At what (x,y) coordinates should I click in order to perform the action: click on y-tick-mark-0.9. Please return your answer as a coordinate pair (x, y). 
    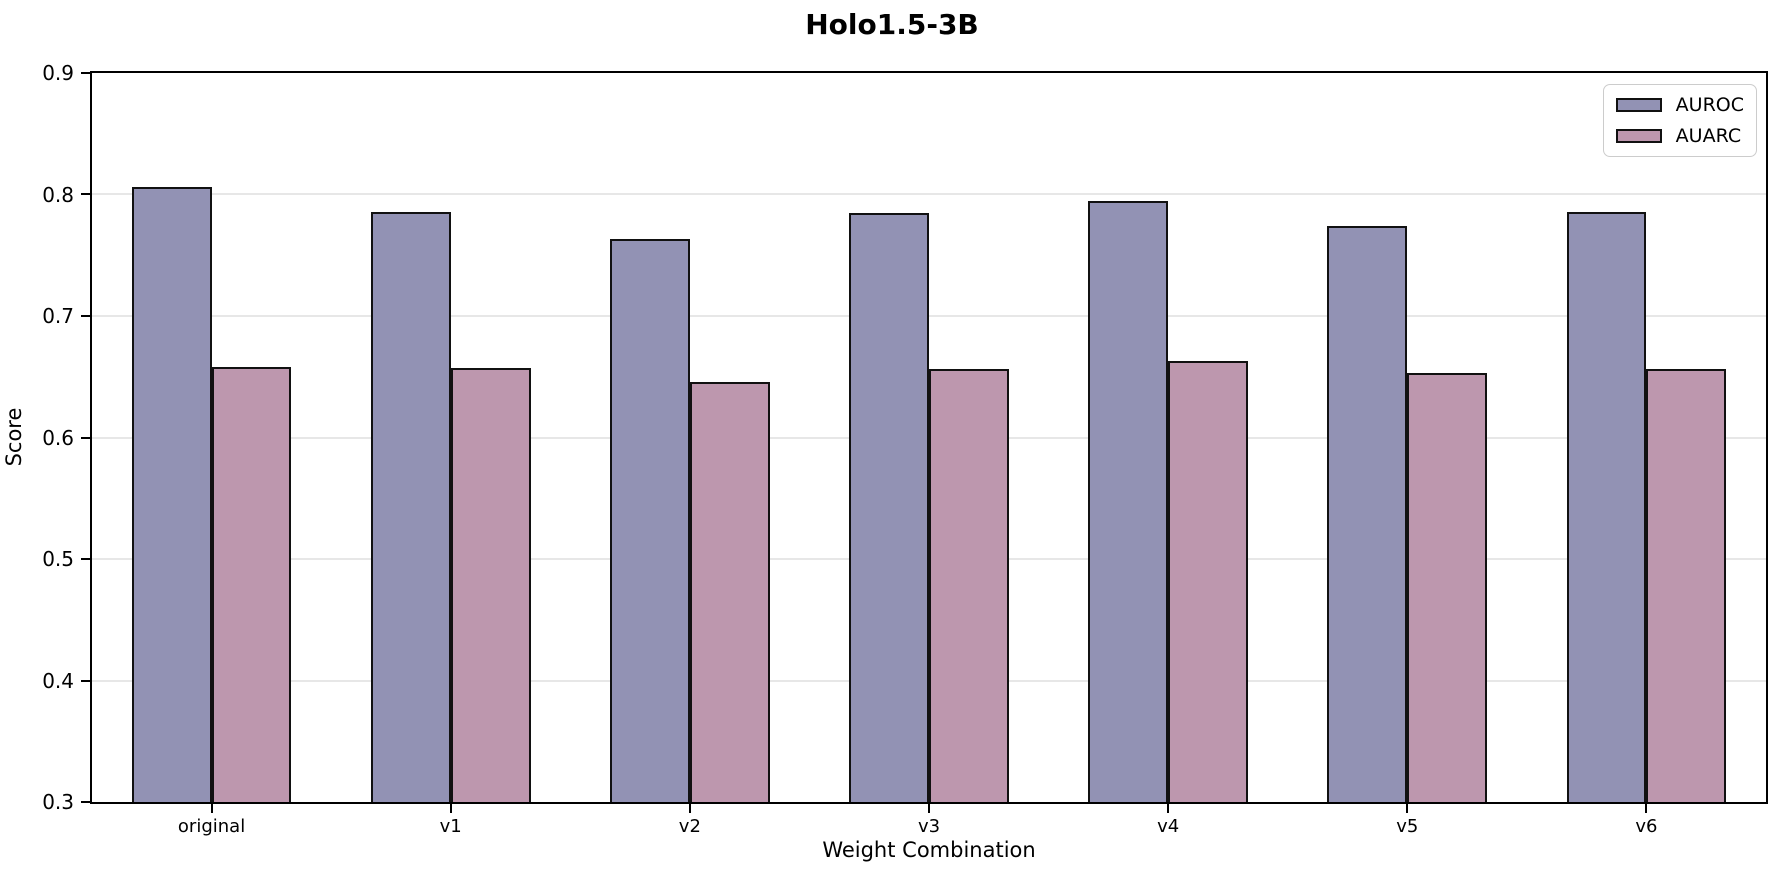
    Looking at the image, I should click on (85, 73).